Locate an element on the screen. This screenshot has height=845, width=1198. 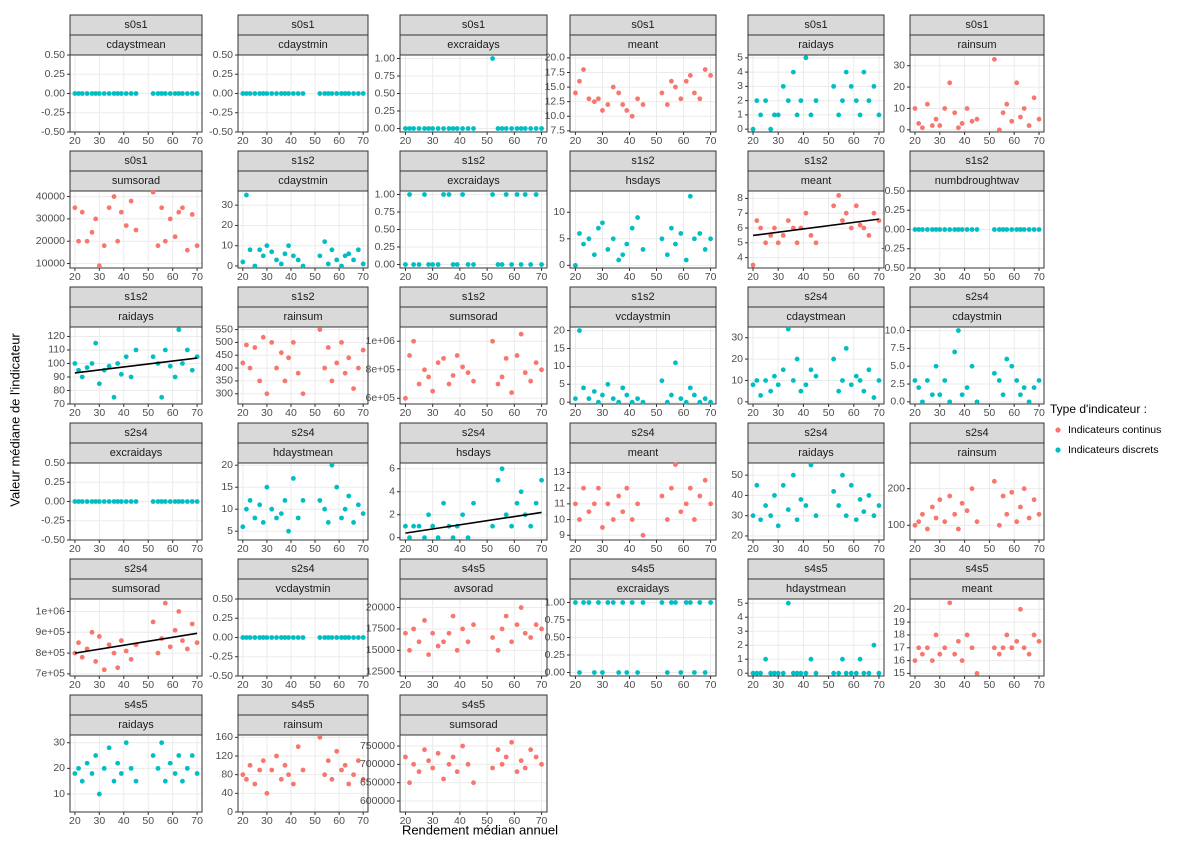
y-tick-label: 5.0 is located at coordinates (897, 366).